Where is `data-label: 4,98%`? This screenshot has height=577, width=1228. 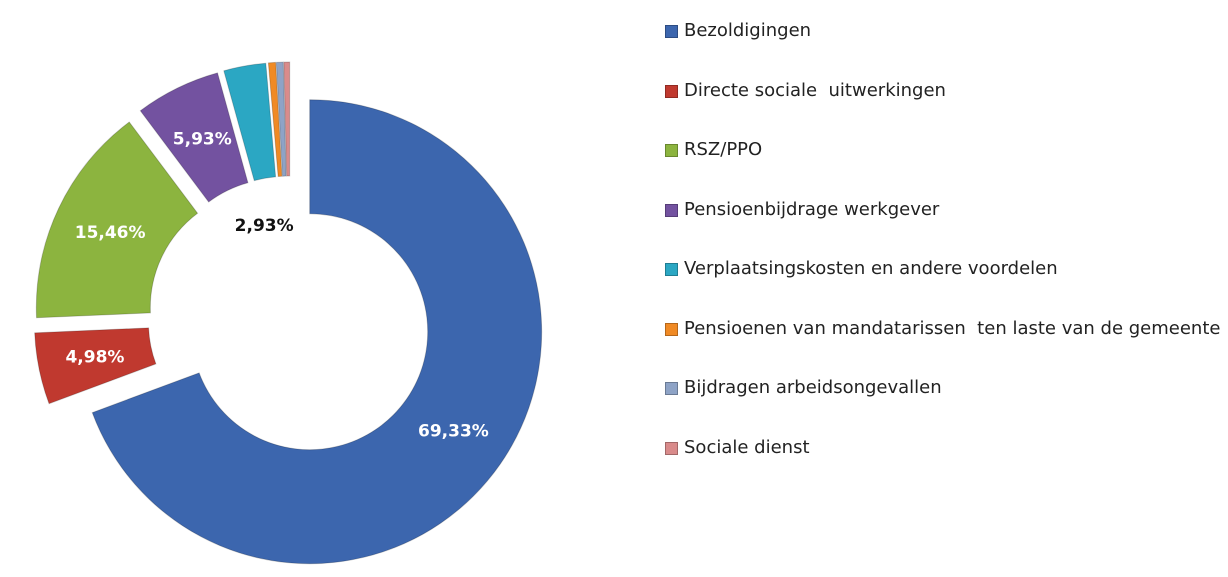 data-label: 4,98% is located at coordinates (94, 357).